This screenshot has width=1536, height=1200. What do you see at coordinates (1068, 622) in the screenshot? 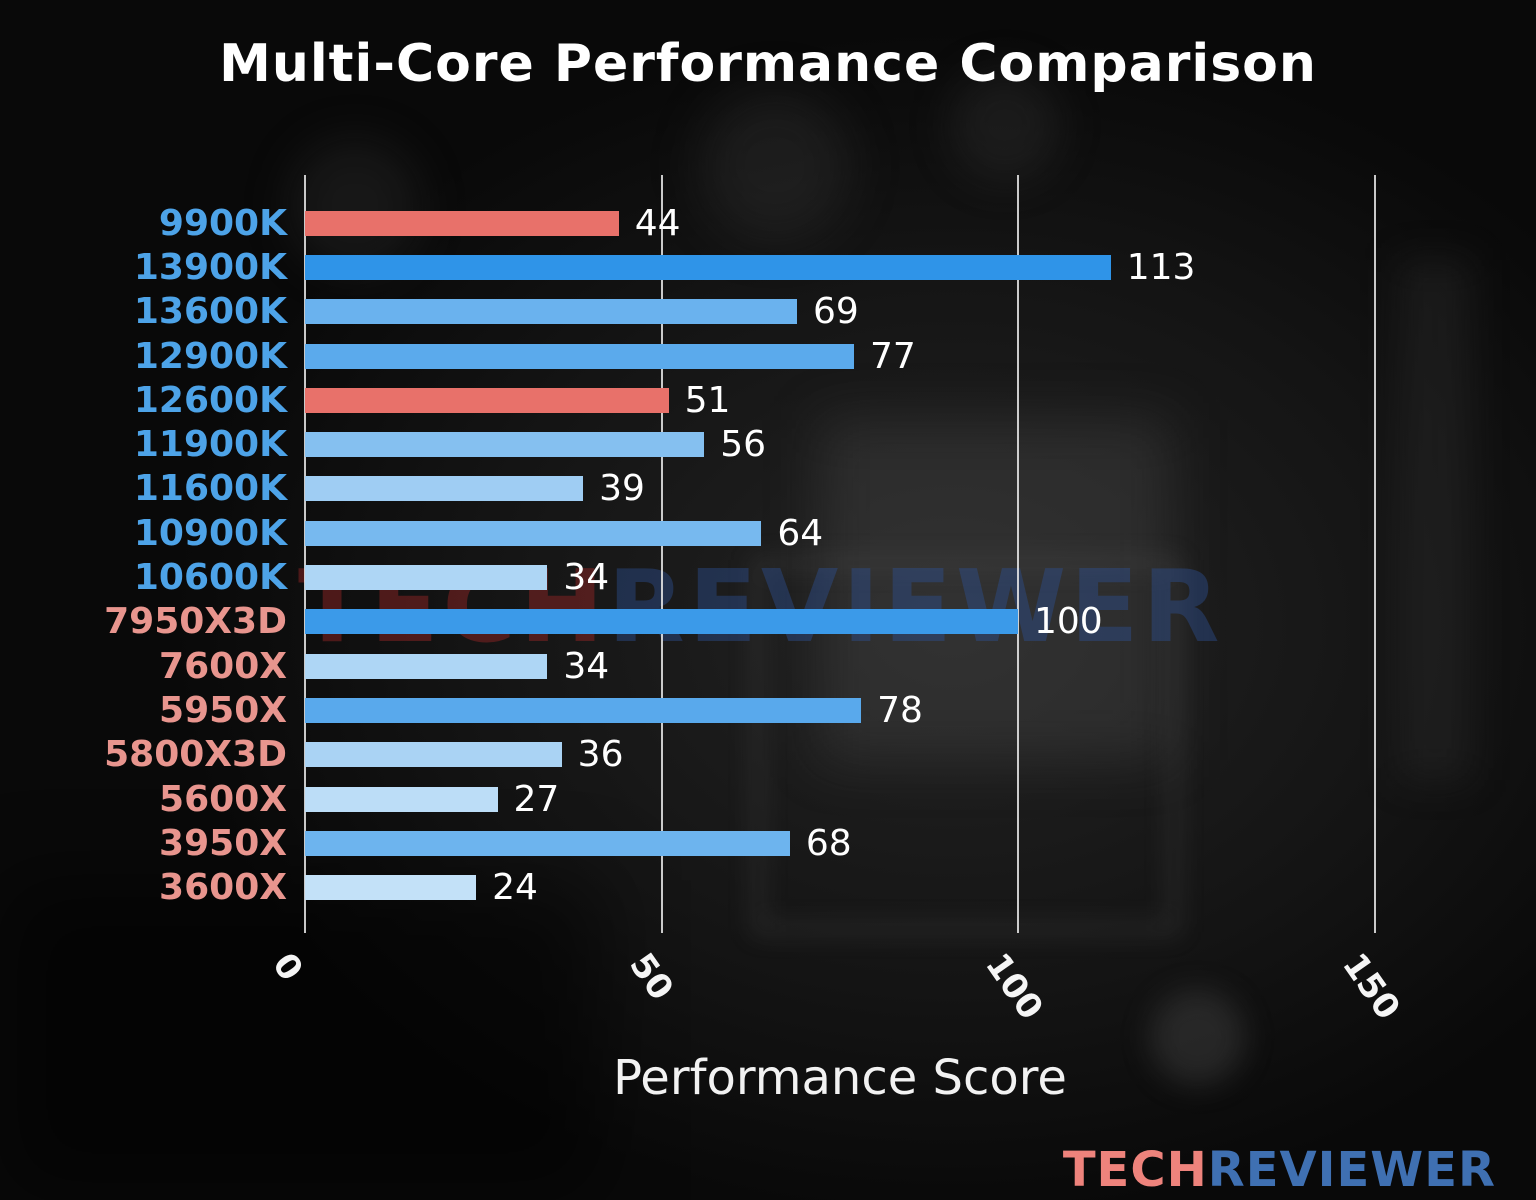
I see `value-label: 100` at bounding box center [1068, 622].